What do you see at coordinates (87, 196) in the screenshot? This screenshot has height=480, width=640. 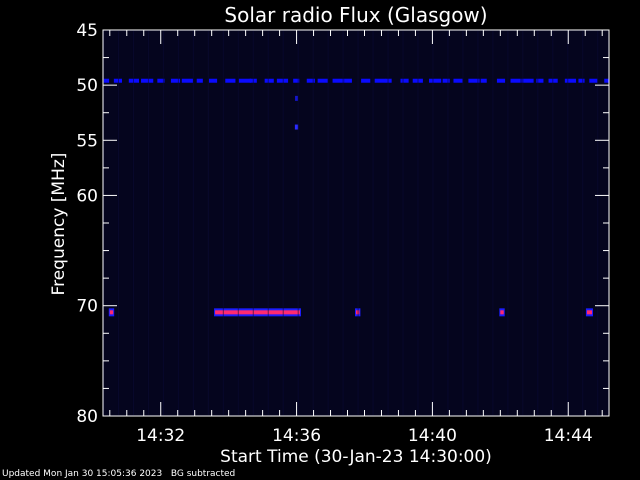 I see `y-tick-label: 60` at bounding box center [87, 196].